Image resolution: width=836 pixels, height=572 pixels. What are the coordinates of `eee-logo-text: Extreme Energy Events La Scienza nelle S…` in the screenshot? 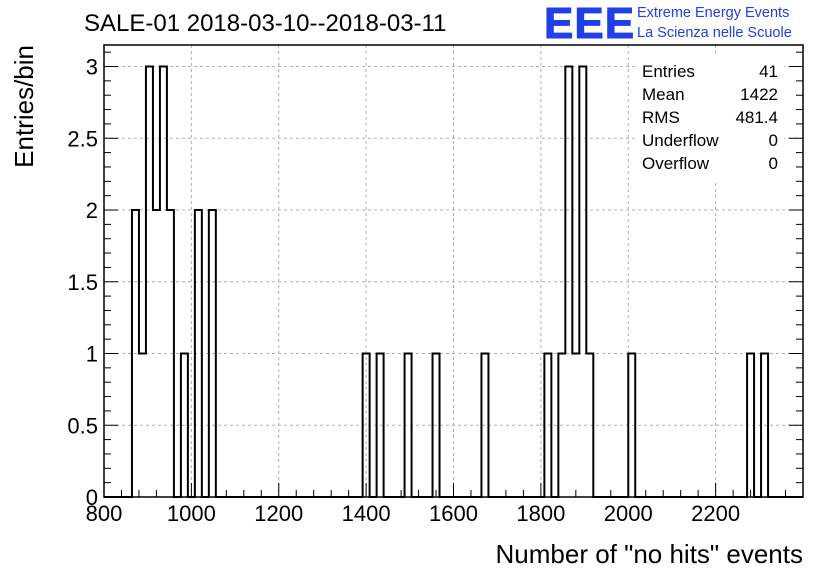 It's located at (714, 23).